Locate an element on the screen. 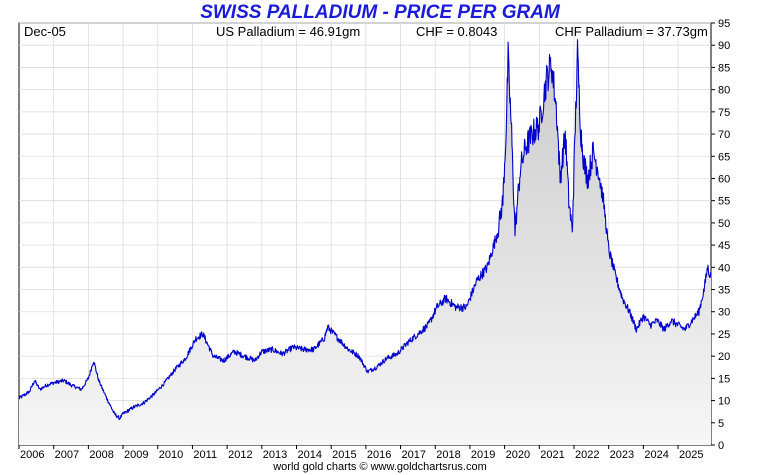  y-tick-label: 10 is located at coordinates (724, 402).